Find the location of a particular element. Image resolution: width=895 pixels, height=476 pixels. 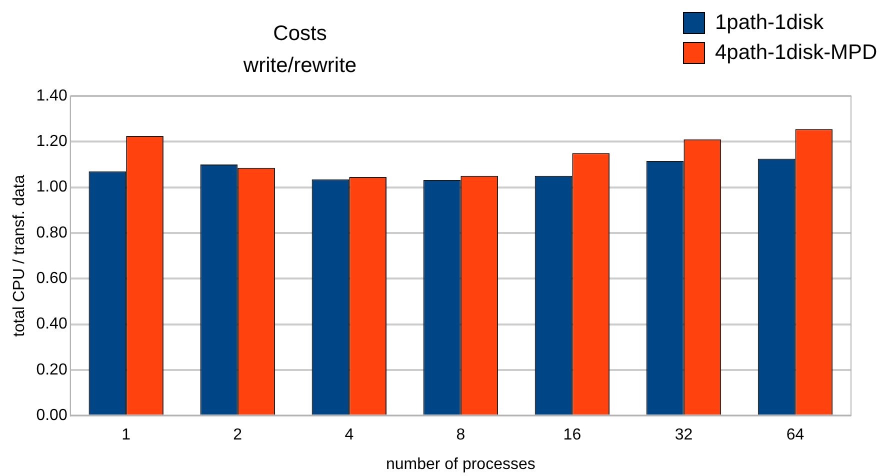

y-tick-label: 0.20 is located at coordinates (52, 369).